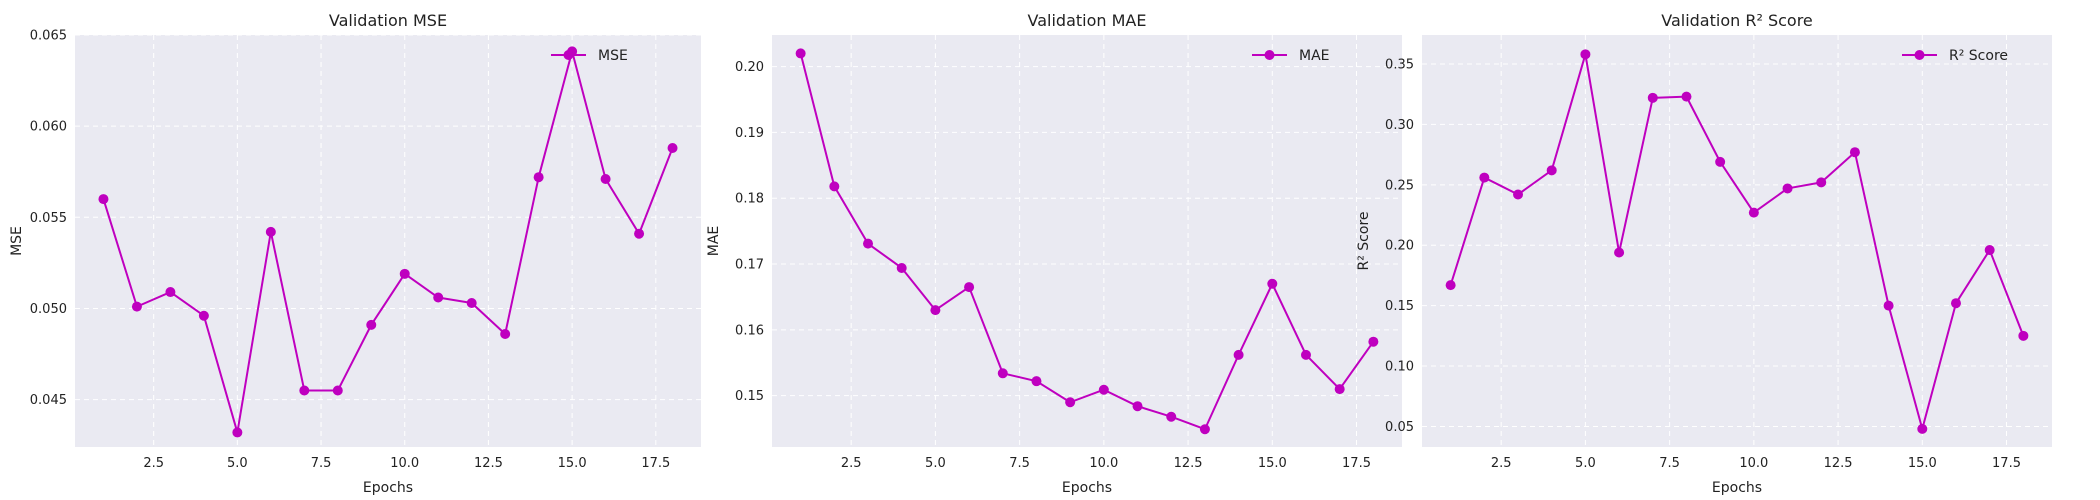 This screenshot has height=500, width=2100. Describe the element at coordinates (1399, 306) in the screenshot. I see `y-tick-label: 0.15` at that location.